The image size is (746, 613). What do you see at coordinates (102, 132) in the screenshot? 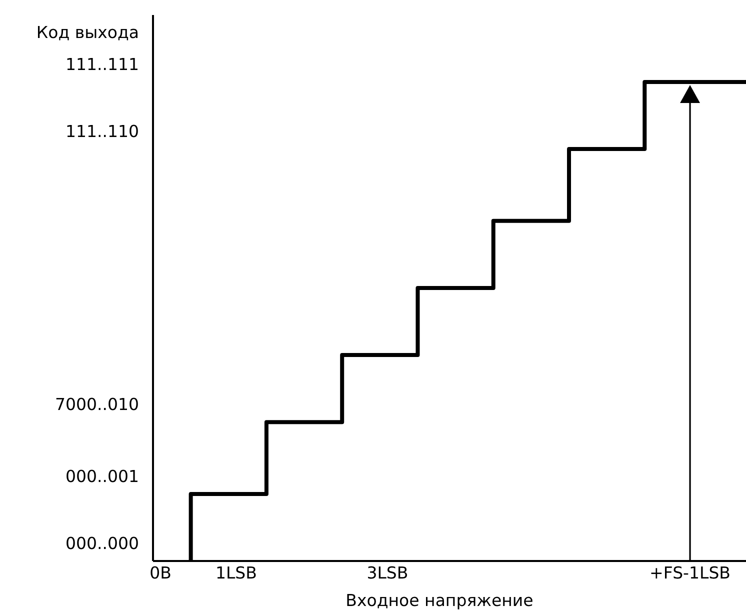
I see `text: 111..110` at bounding box center [102, 132].